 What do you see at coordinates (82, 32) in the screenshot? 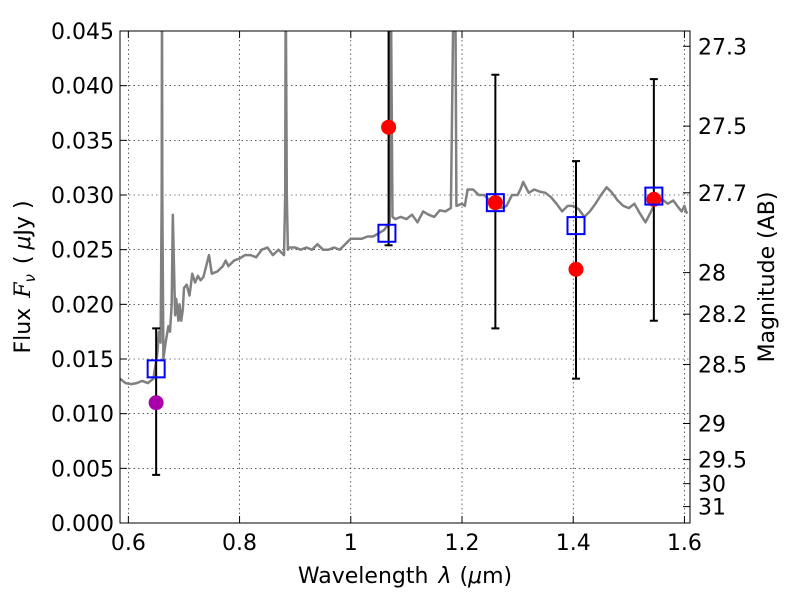
I see `y-tick-label: 0.045` at bounding box center [82, 32].